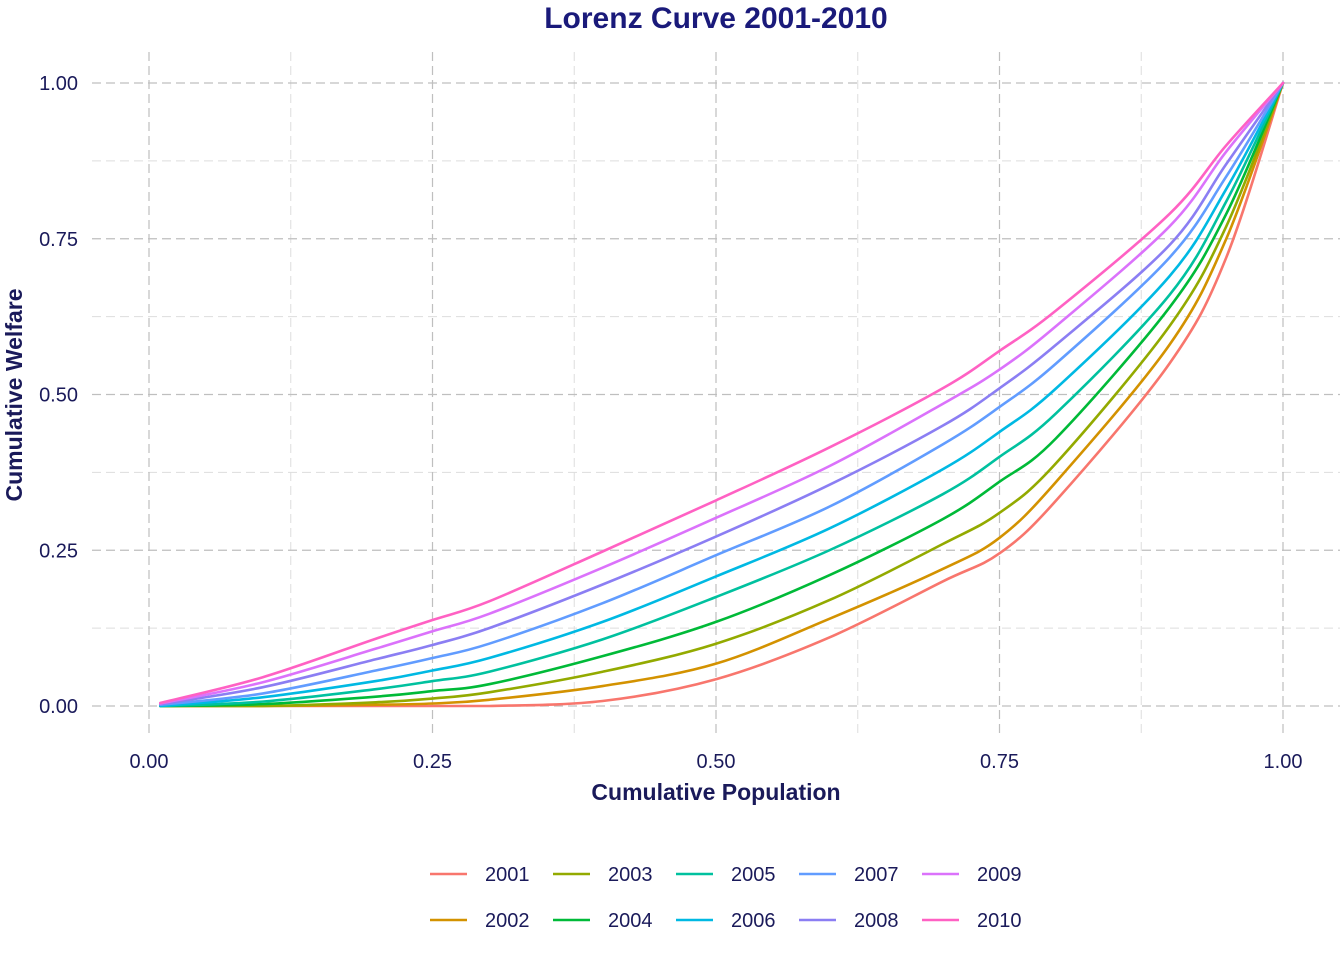 The image size is (1344, 965). Describe the element at coordinates (972, 875) in the screenshot. I see `legend-item-2009: 2009` at that location.